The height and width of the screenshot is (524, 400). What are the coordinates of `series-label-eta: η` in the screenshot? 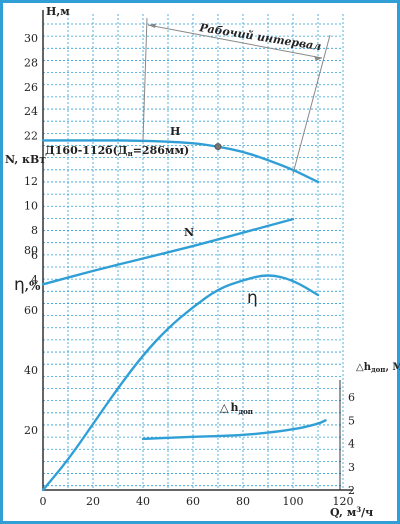 It's located at (252, 298).